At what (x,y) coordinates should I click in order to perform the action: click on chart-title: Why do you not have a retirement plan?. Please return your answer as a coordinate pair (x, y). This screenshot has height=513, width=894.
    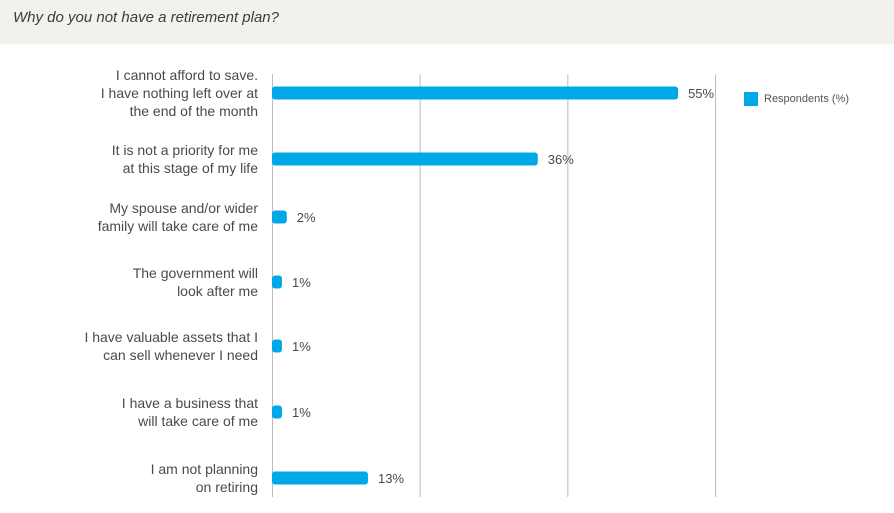
    Looking at the image, I should click on (146, 17).